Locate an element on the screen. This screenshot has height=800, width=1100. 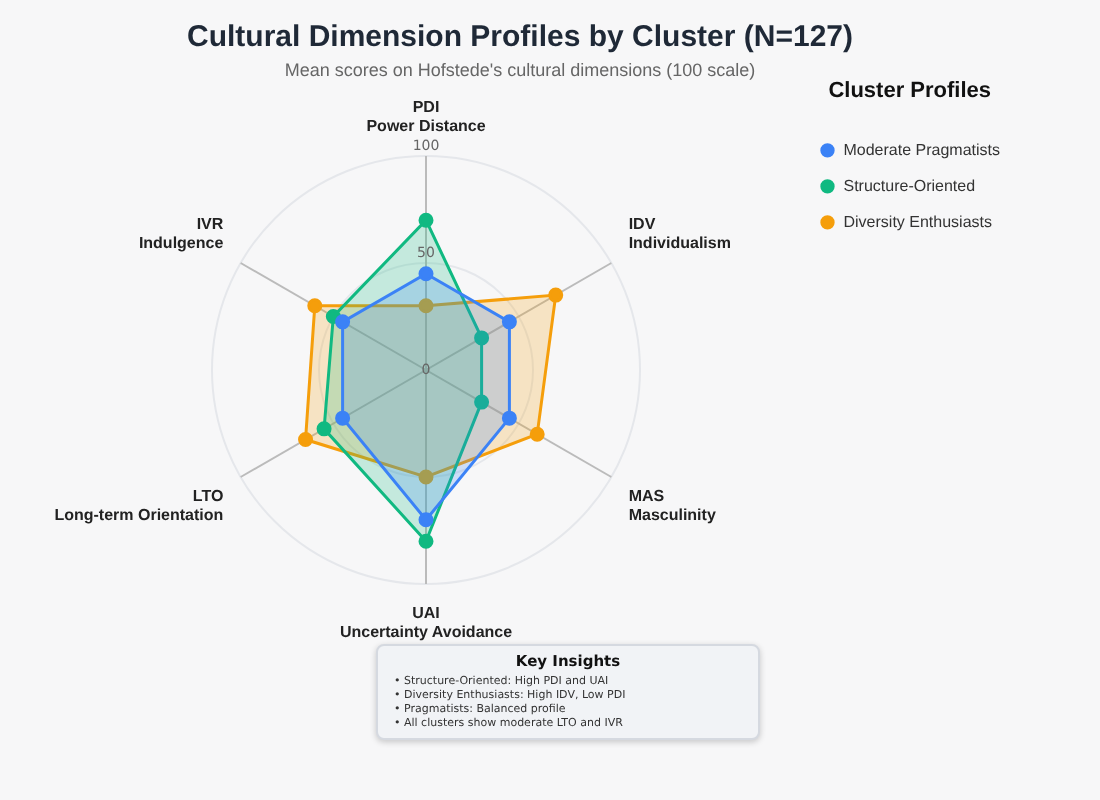
spoke-label: IVR Indulgence is located at coordinates (181, 233).